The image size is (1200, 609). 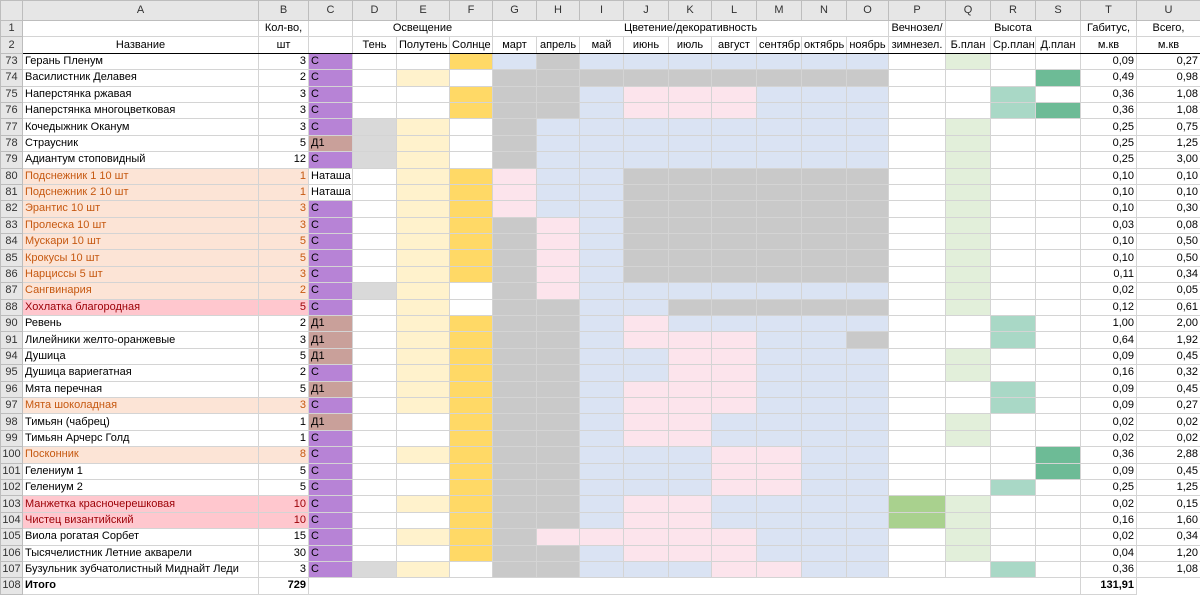 I want to click on plant-name-cell: Кочедыжник Оканум, so click(x=140, y=127).